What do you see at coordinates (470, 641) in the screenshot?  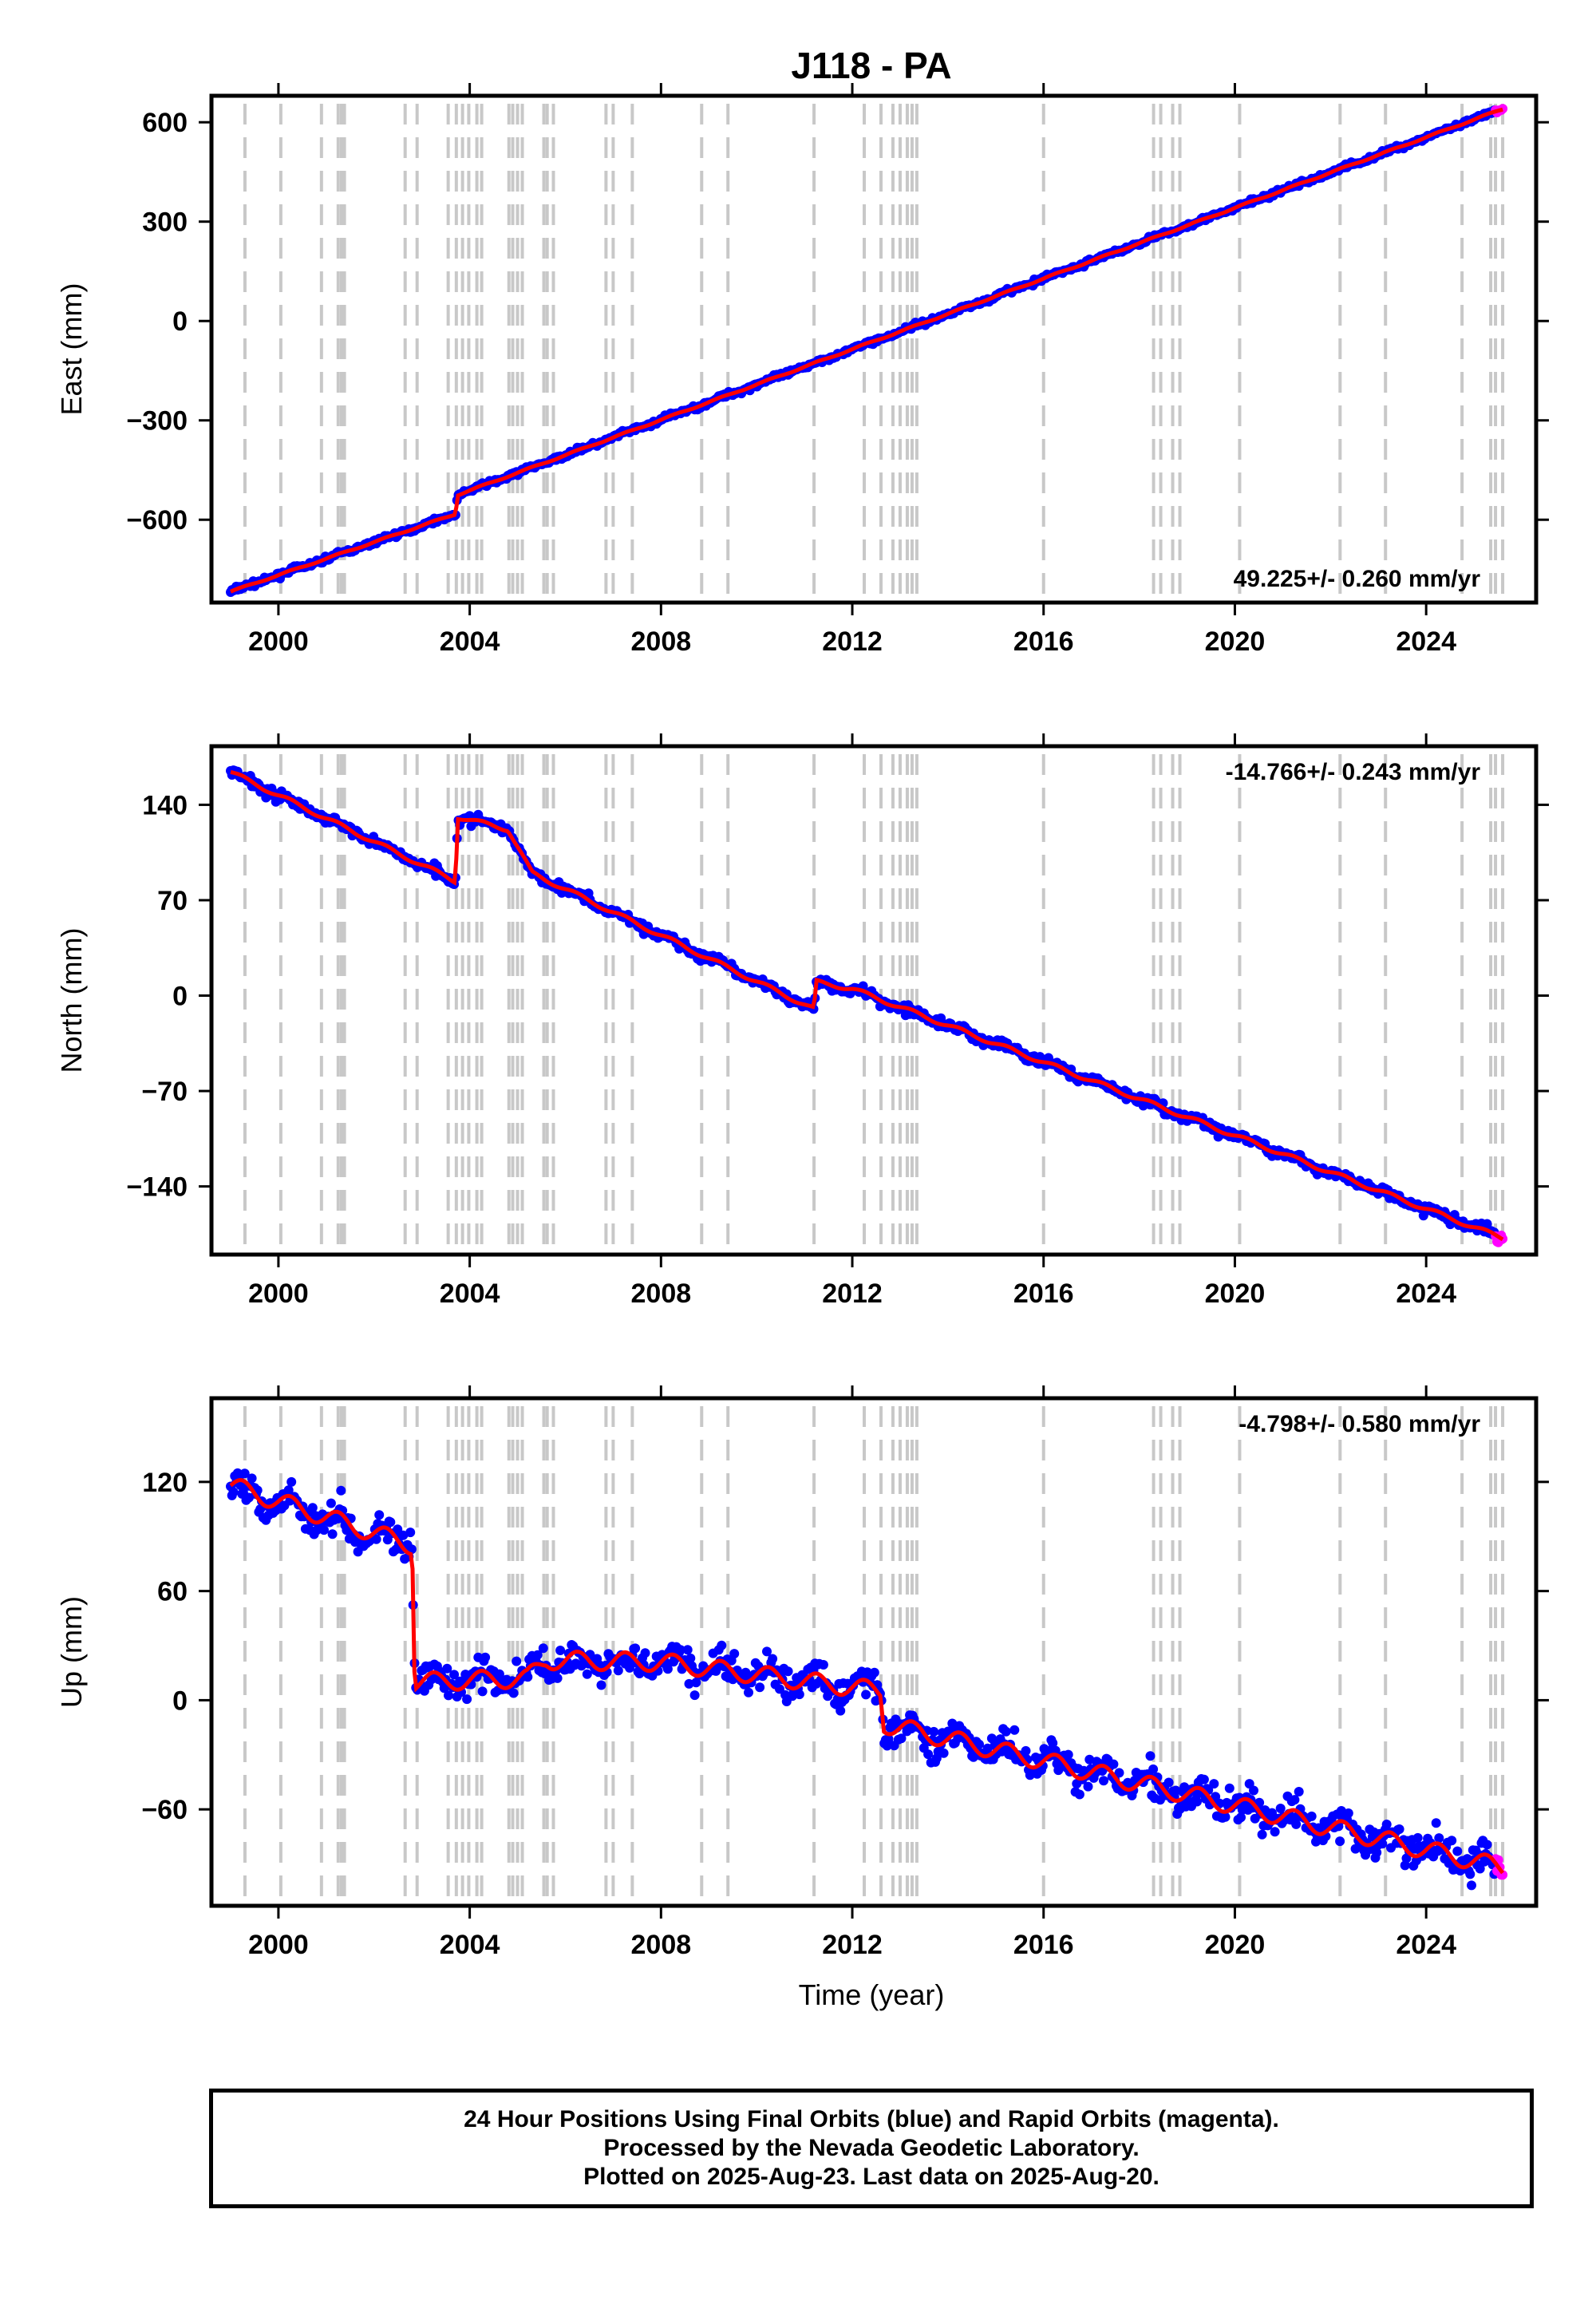 I see `east-x-tick-label: 2004` at bounding box center [470, 641].